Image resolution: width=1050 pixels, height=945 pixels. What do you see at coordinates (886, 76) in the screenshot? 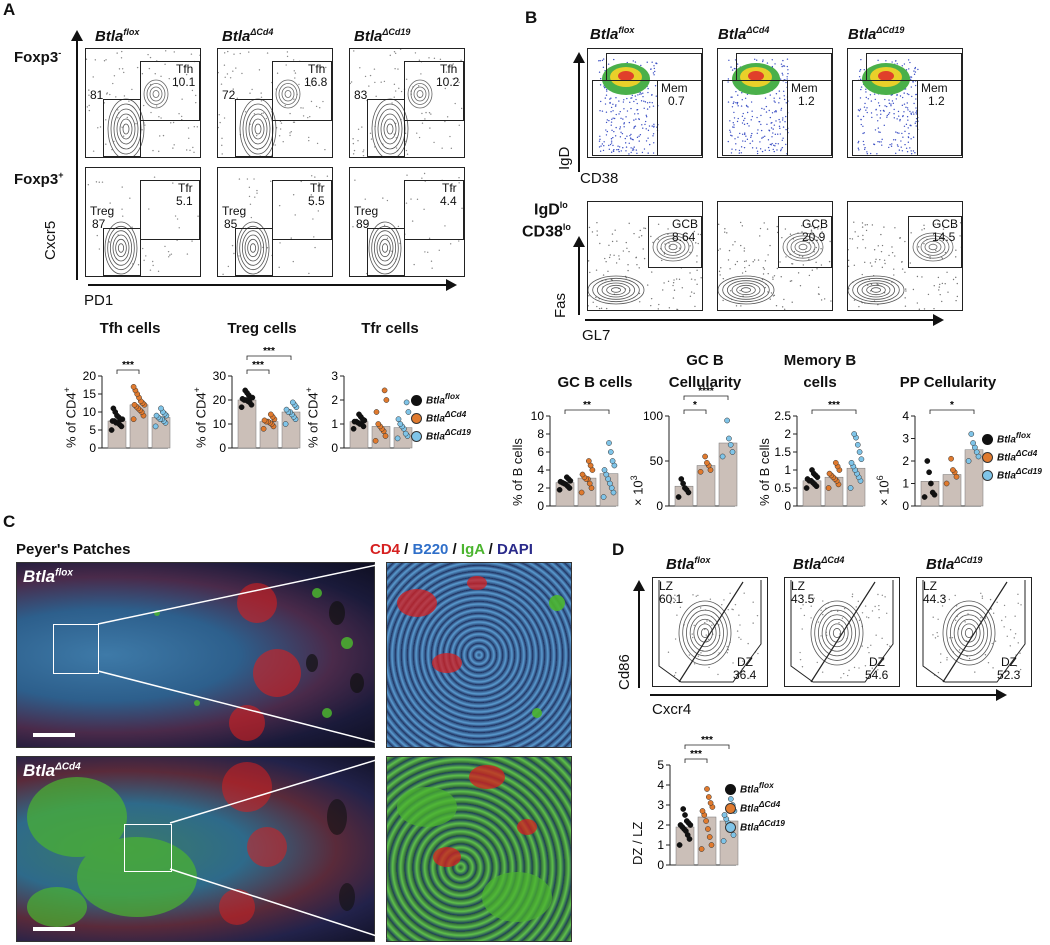
I see `density-hotspot` at bounding box center [886, 76].